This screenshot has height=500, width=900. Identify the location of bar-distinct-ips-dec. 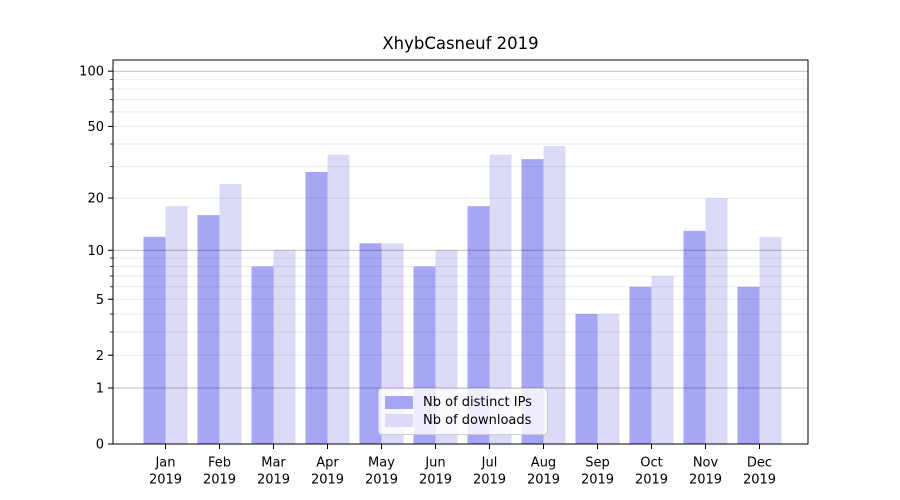
(748, 365).